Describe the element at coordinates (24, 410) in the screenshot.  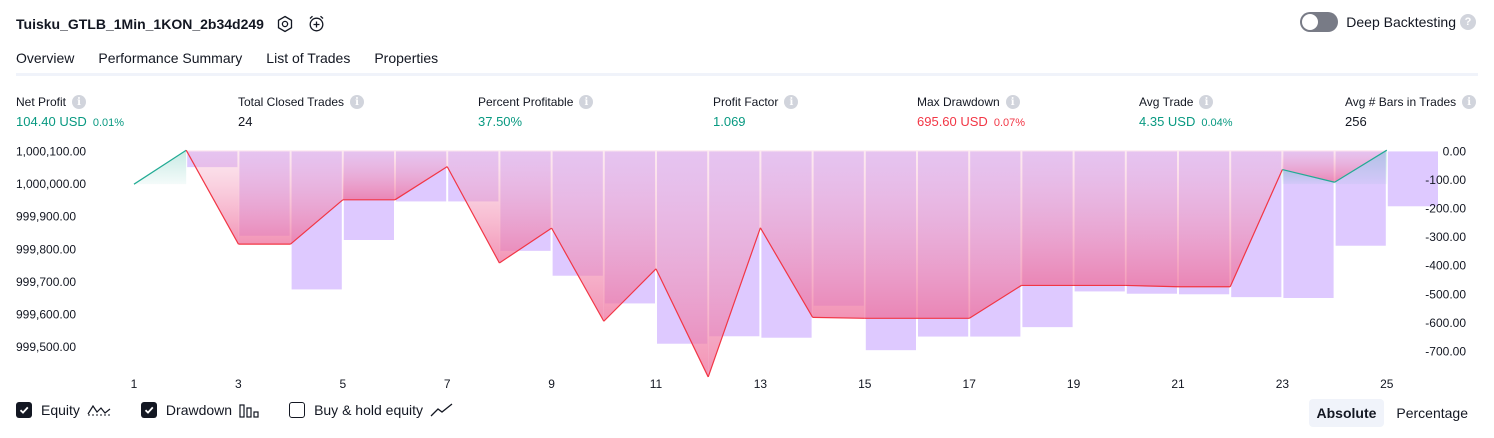
I see `equity-checkbox` at that location.